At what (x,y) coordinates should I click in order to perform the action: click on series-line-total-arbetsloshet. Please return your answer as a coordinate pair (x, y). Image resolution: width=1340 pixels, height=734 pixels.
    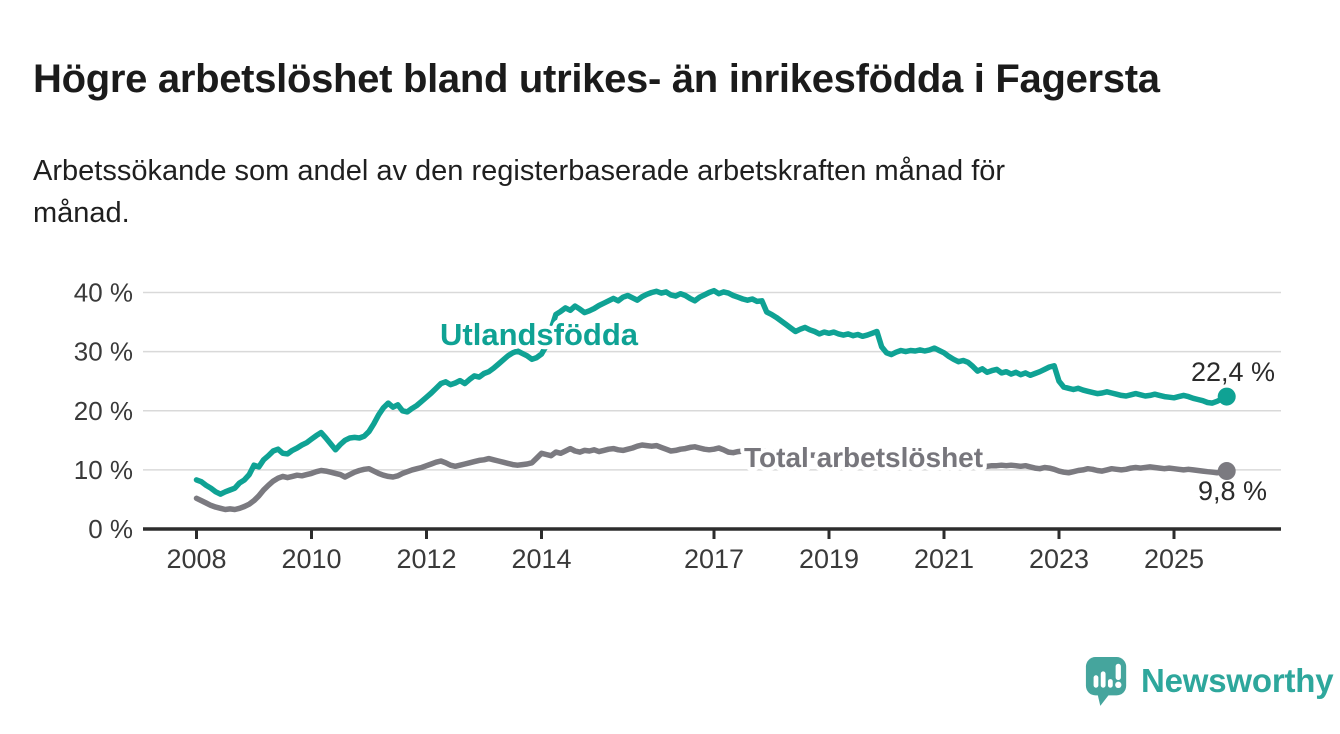
    Looking at the image, I should click on (711, 477).